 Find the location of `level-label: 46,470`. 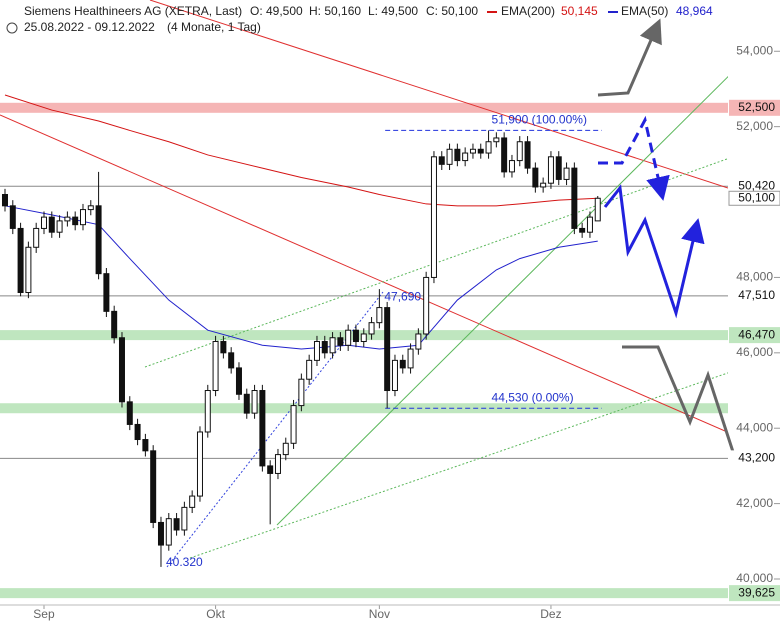

level-label: 46,470 is located at coordinates (756, 334).